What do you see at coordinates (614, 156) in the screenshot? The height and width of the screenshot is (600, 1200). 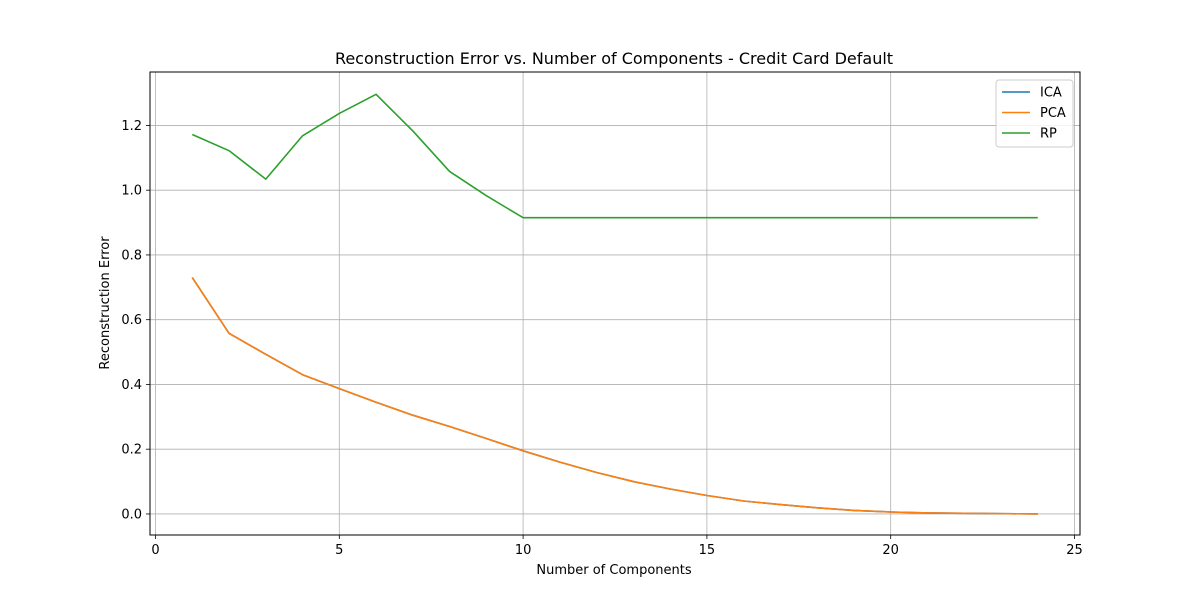 I see `series-line-rp` at bounding box center [614, 156].